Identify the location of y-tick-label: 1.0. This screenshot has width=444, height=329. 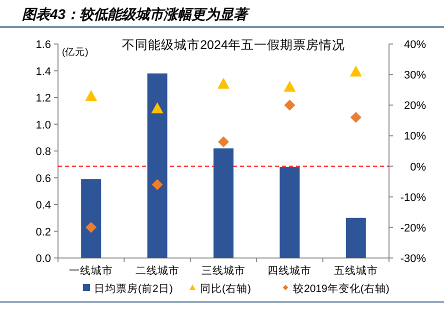
(43, 125).